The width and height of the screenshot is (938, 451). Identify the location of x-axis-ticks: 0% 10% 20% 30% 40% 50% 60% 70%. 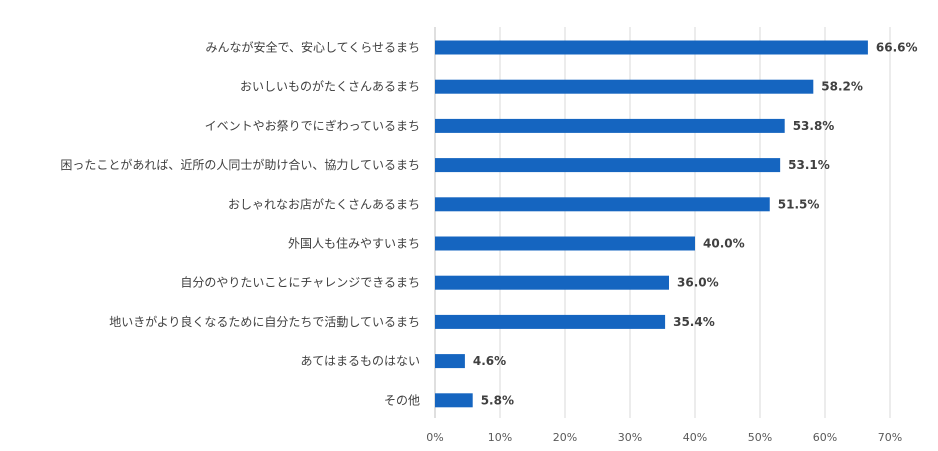
(664, 437).